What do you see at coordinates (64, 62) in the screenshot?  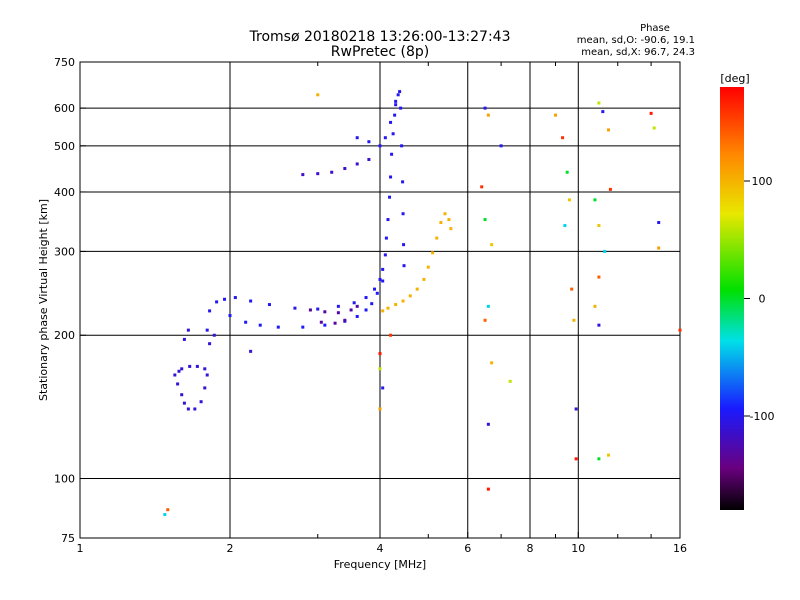 I see `y-tick-label: 750` at bounding box center [64, 62].